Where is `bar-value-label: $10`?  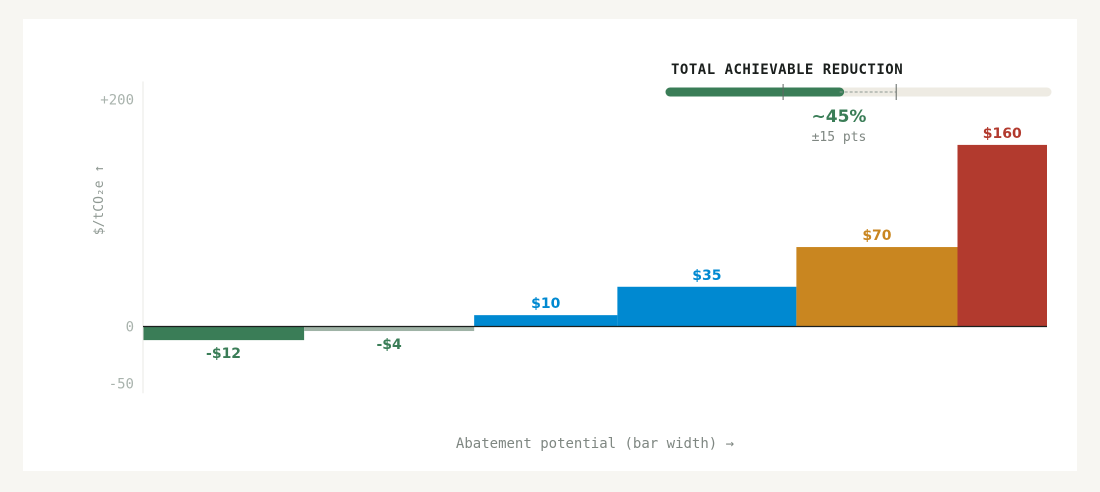
bar-value-label: $10 is located at coordinates (545, 304).